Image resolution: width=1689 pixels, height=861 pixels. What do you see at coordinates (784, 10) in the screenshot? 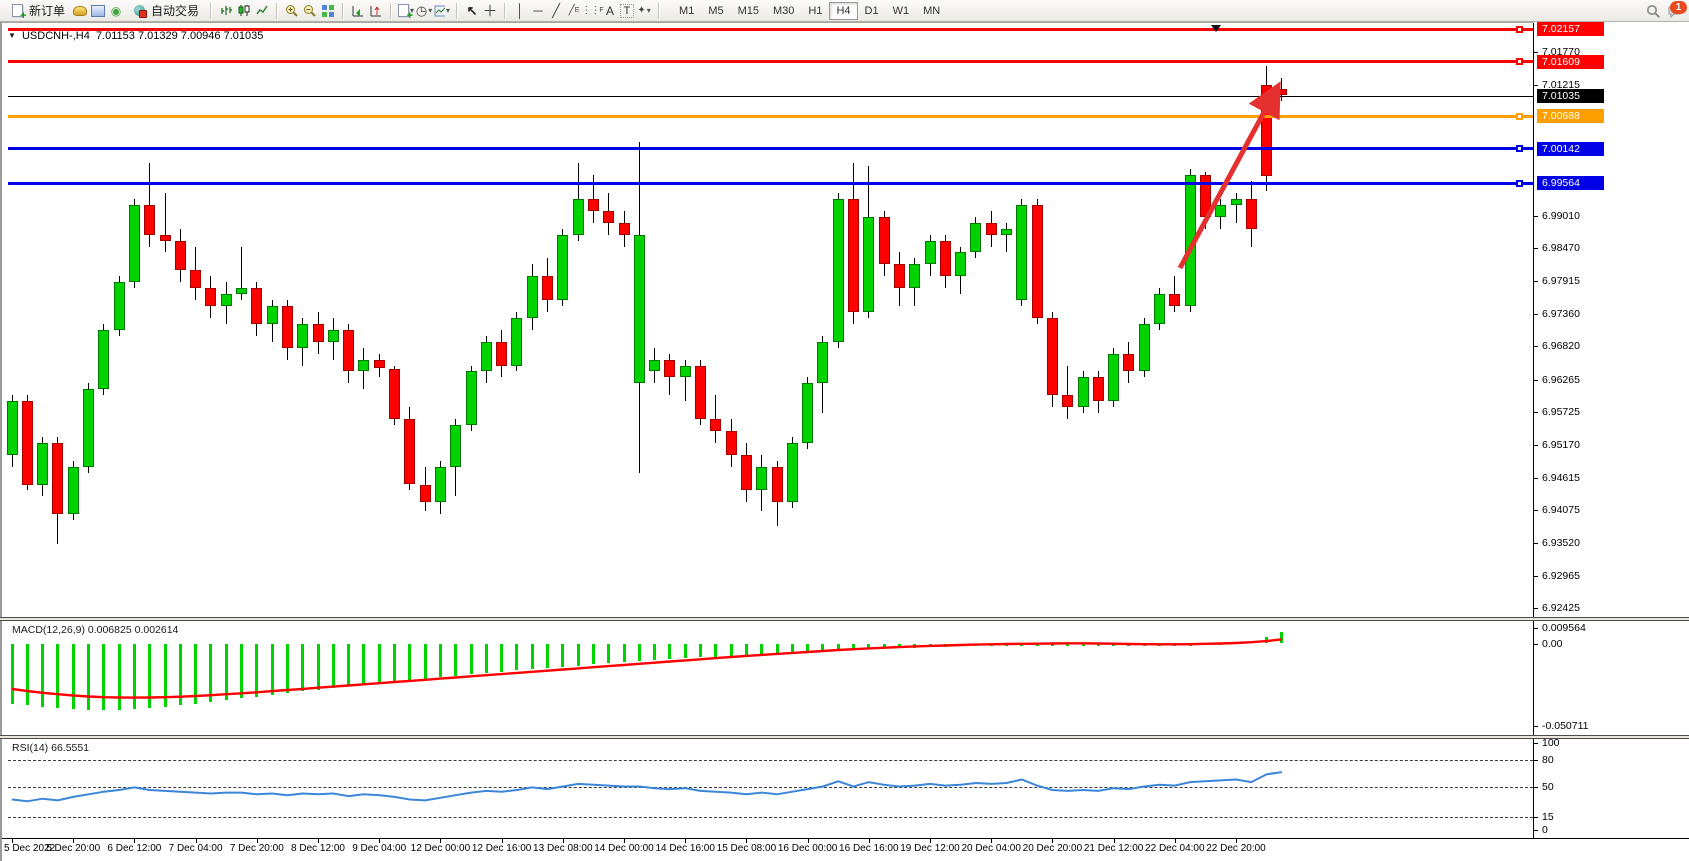
I see `timeframe-m30: M30` at bounding box center [784, 10].